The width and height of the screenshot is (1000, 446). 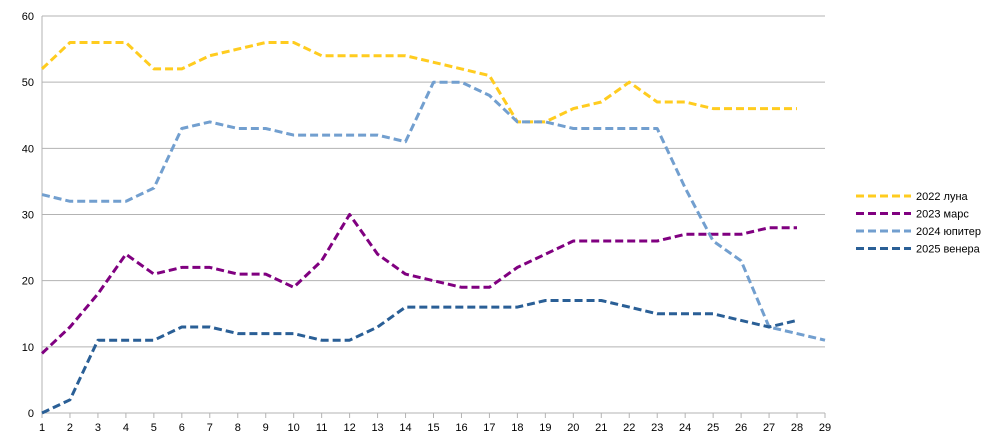 I want to click on x-tick-label: 29, so click(x=825, y=428).